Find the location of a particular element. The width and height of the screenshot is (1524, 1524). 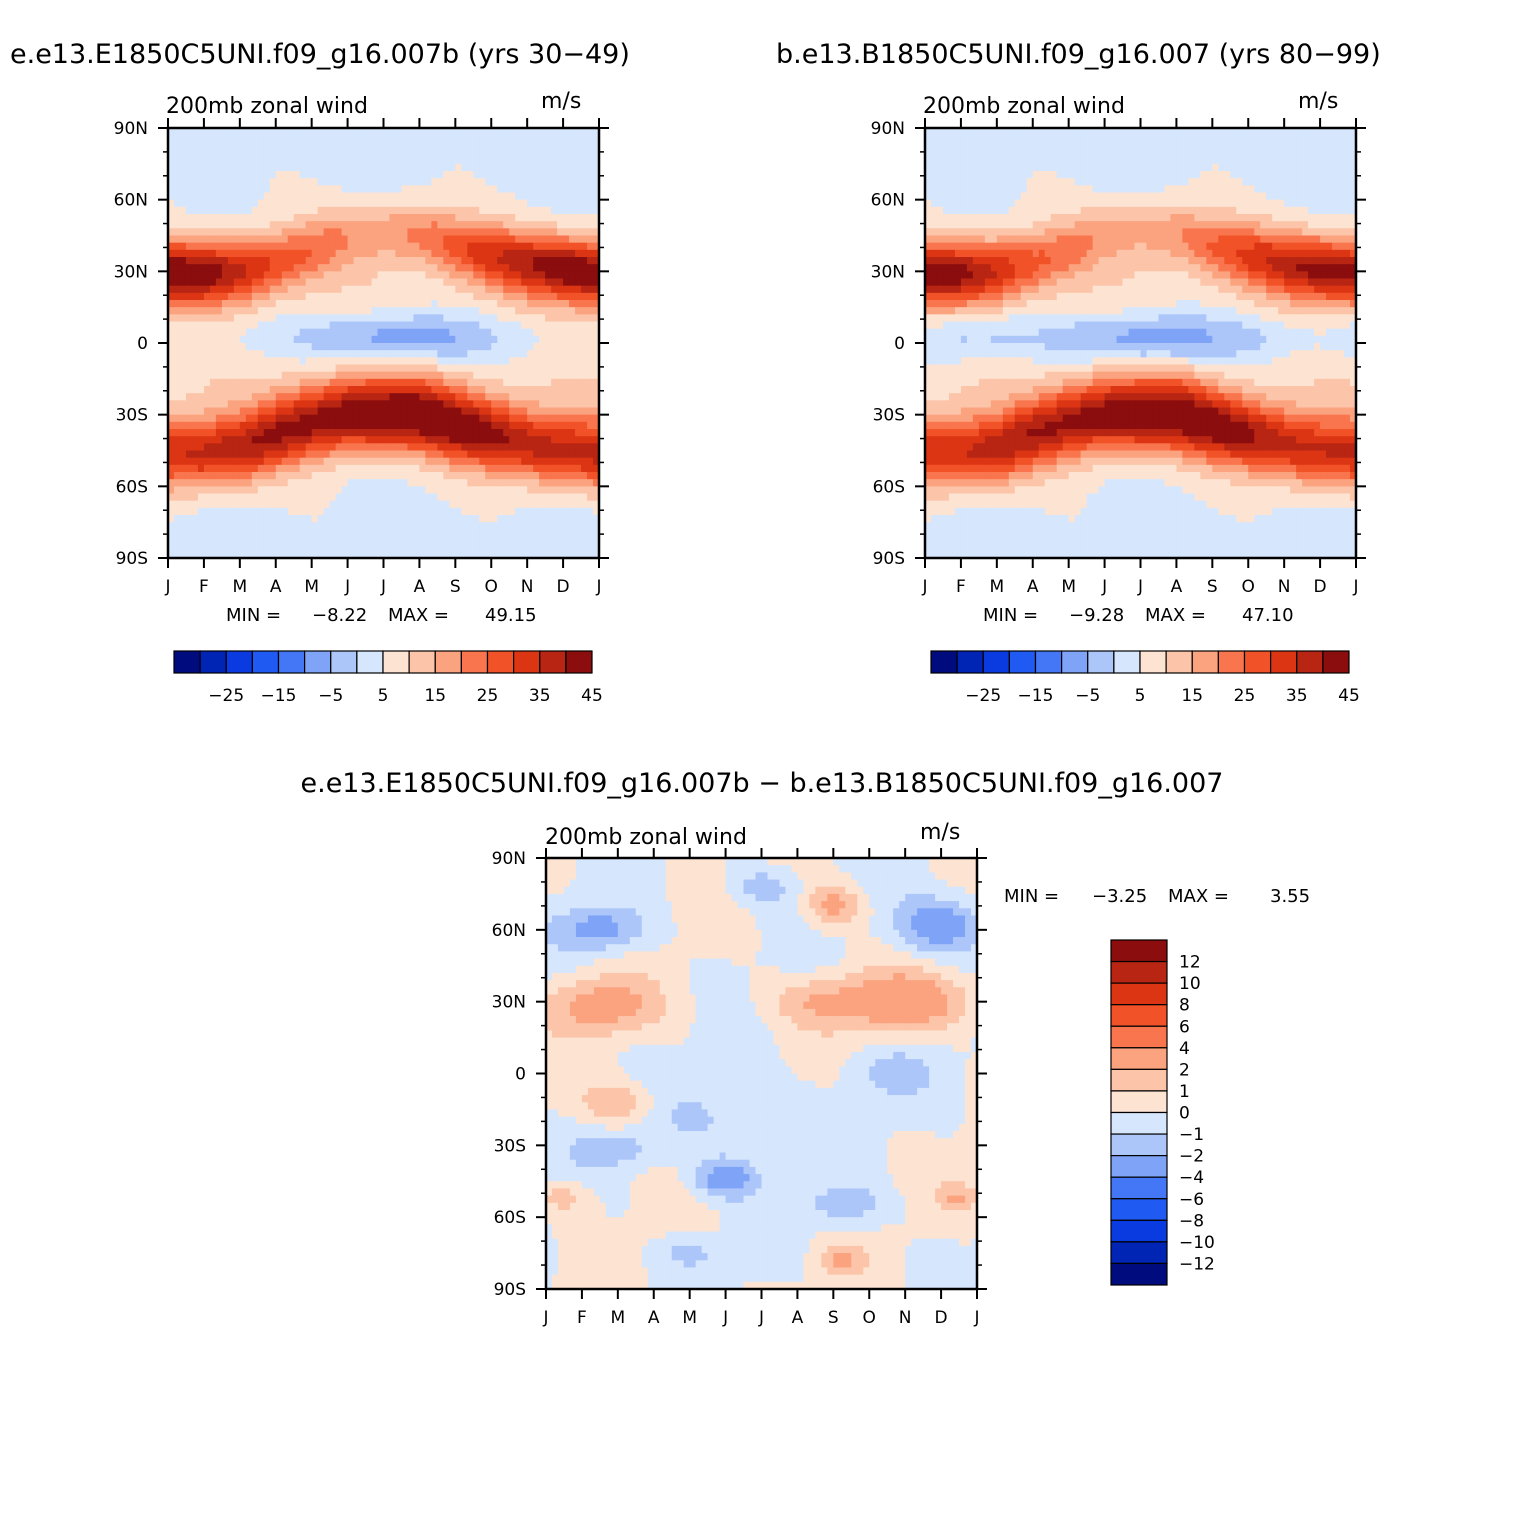

left-max-label: MAX = is located at coordinates (418, 615).